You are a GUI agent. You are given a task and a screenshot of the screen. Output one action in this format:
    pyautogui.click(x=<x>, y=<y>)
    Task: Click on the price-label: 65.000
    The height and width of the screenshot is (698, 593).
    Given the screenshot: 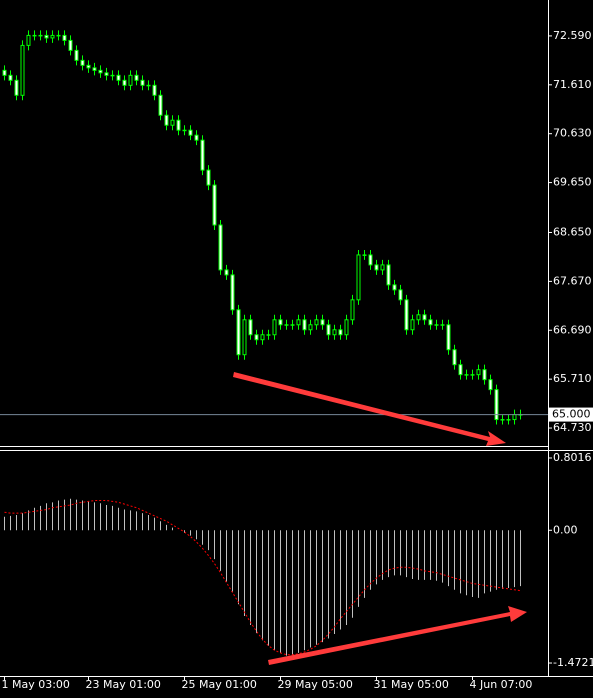 What is the action you would take?
    pyautogui.click(x=571, y=414)
    